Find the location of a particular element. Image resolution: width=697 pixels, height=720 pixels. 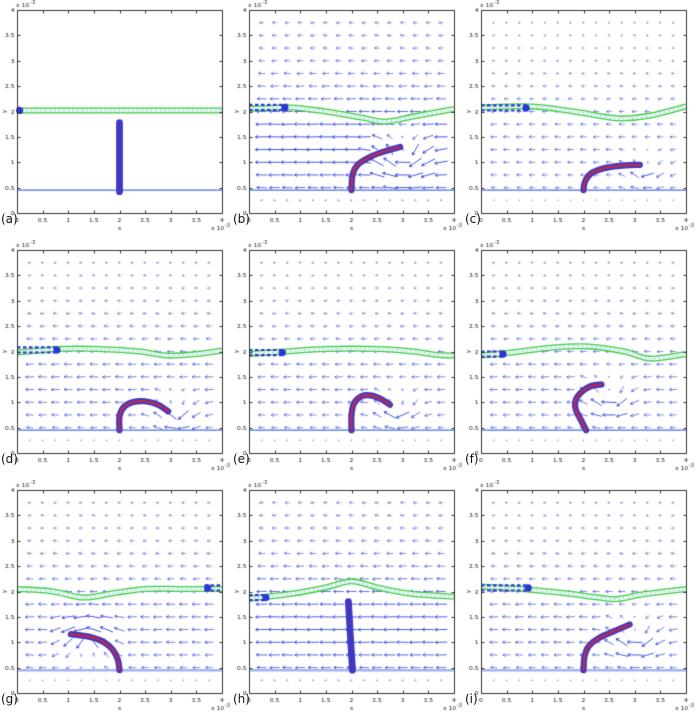

subplot-c is located at coordinates (580, 120).